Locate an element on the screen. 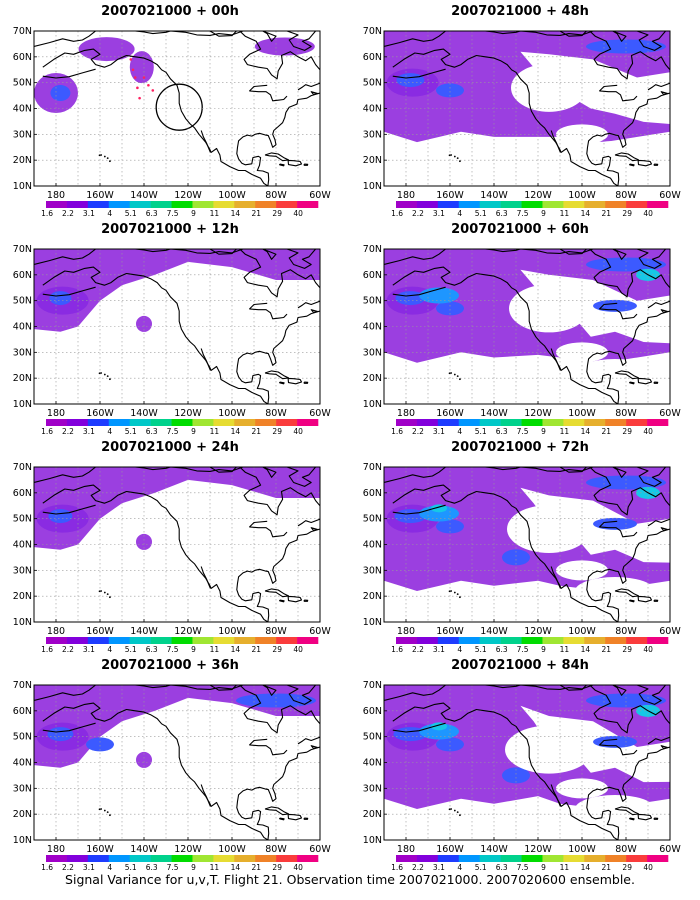 The width and height of the screenshot is (700, 900). shade-purple is located at coordinates (177, 290).